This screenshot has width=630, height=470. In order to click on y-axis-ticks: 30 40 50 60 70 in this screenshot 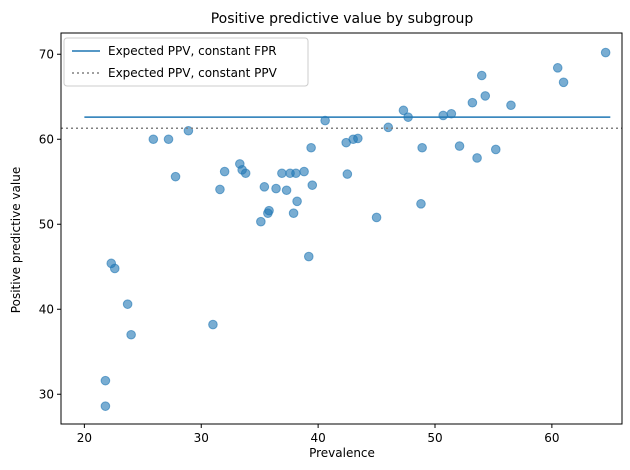, I will do `click(50, 224)`.